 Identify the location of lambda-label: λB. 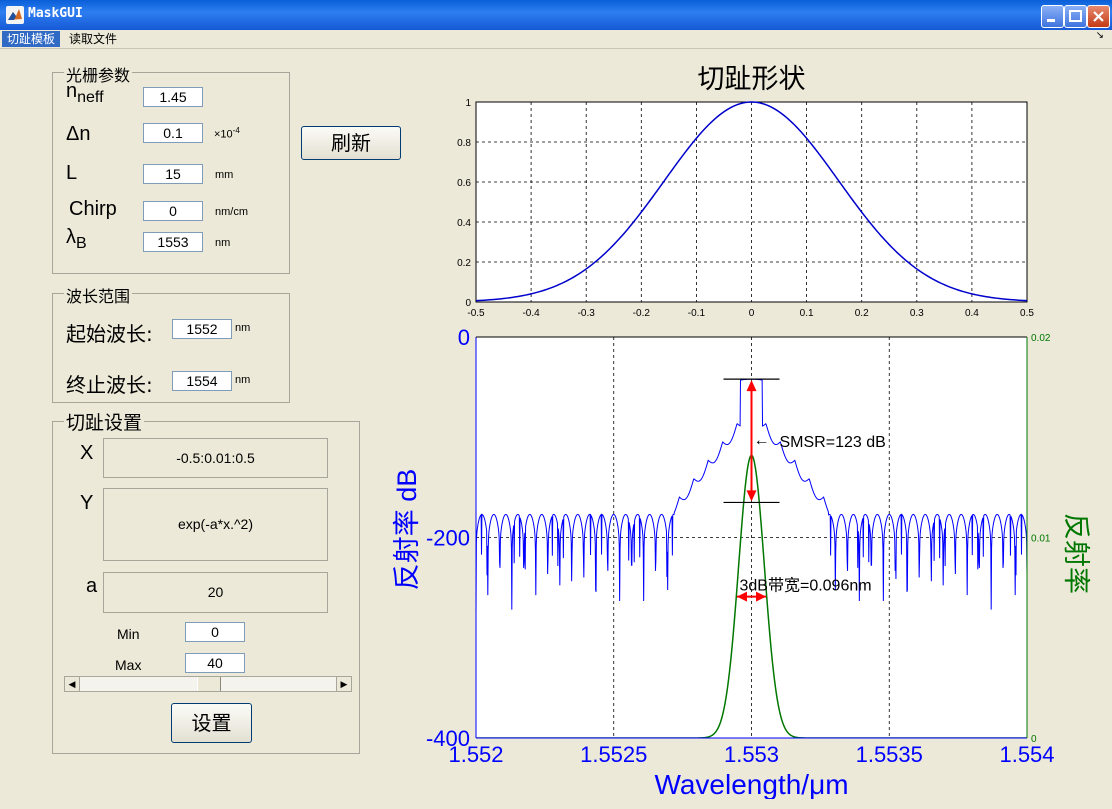
(76, 239).